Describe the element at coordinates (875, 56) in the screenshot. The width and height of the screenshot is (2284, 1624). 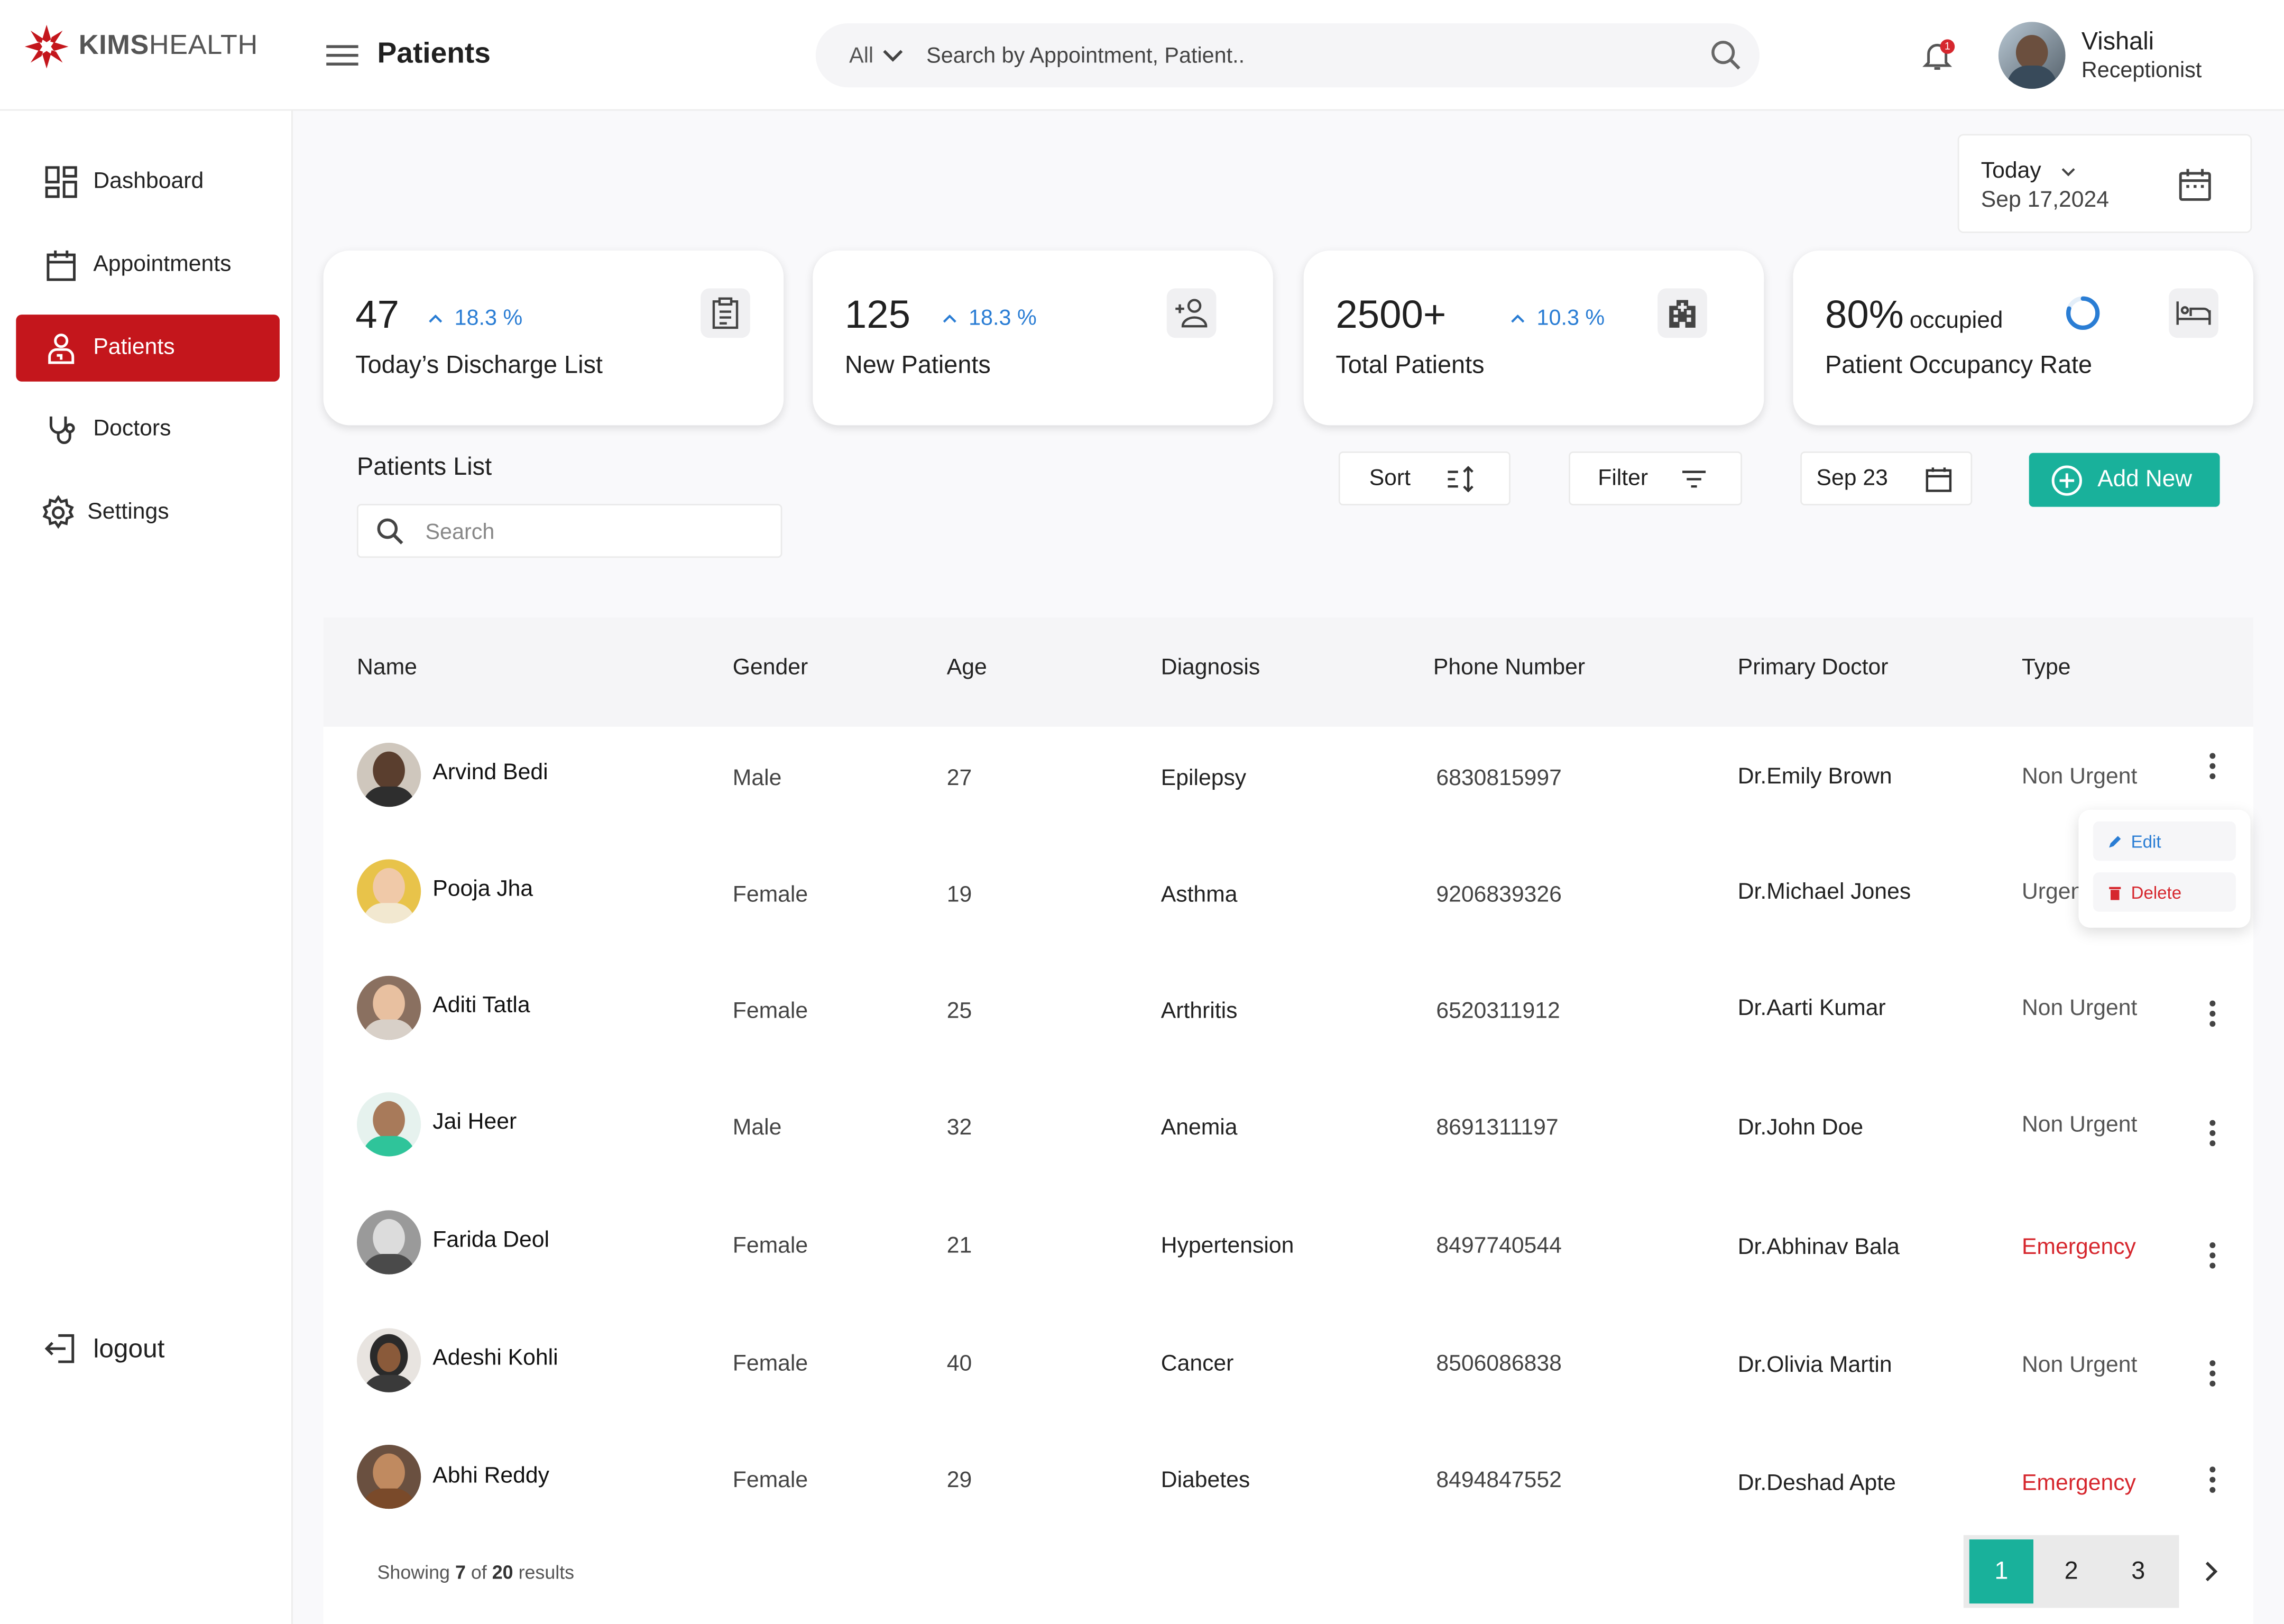
I see `search-scope-dropdown: All` at that location.